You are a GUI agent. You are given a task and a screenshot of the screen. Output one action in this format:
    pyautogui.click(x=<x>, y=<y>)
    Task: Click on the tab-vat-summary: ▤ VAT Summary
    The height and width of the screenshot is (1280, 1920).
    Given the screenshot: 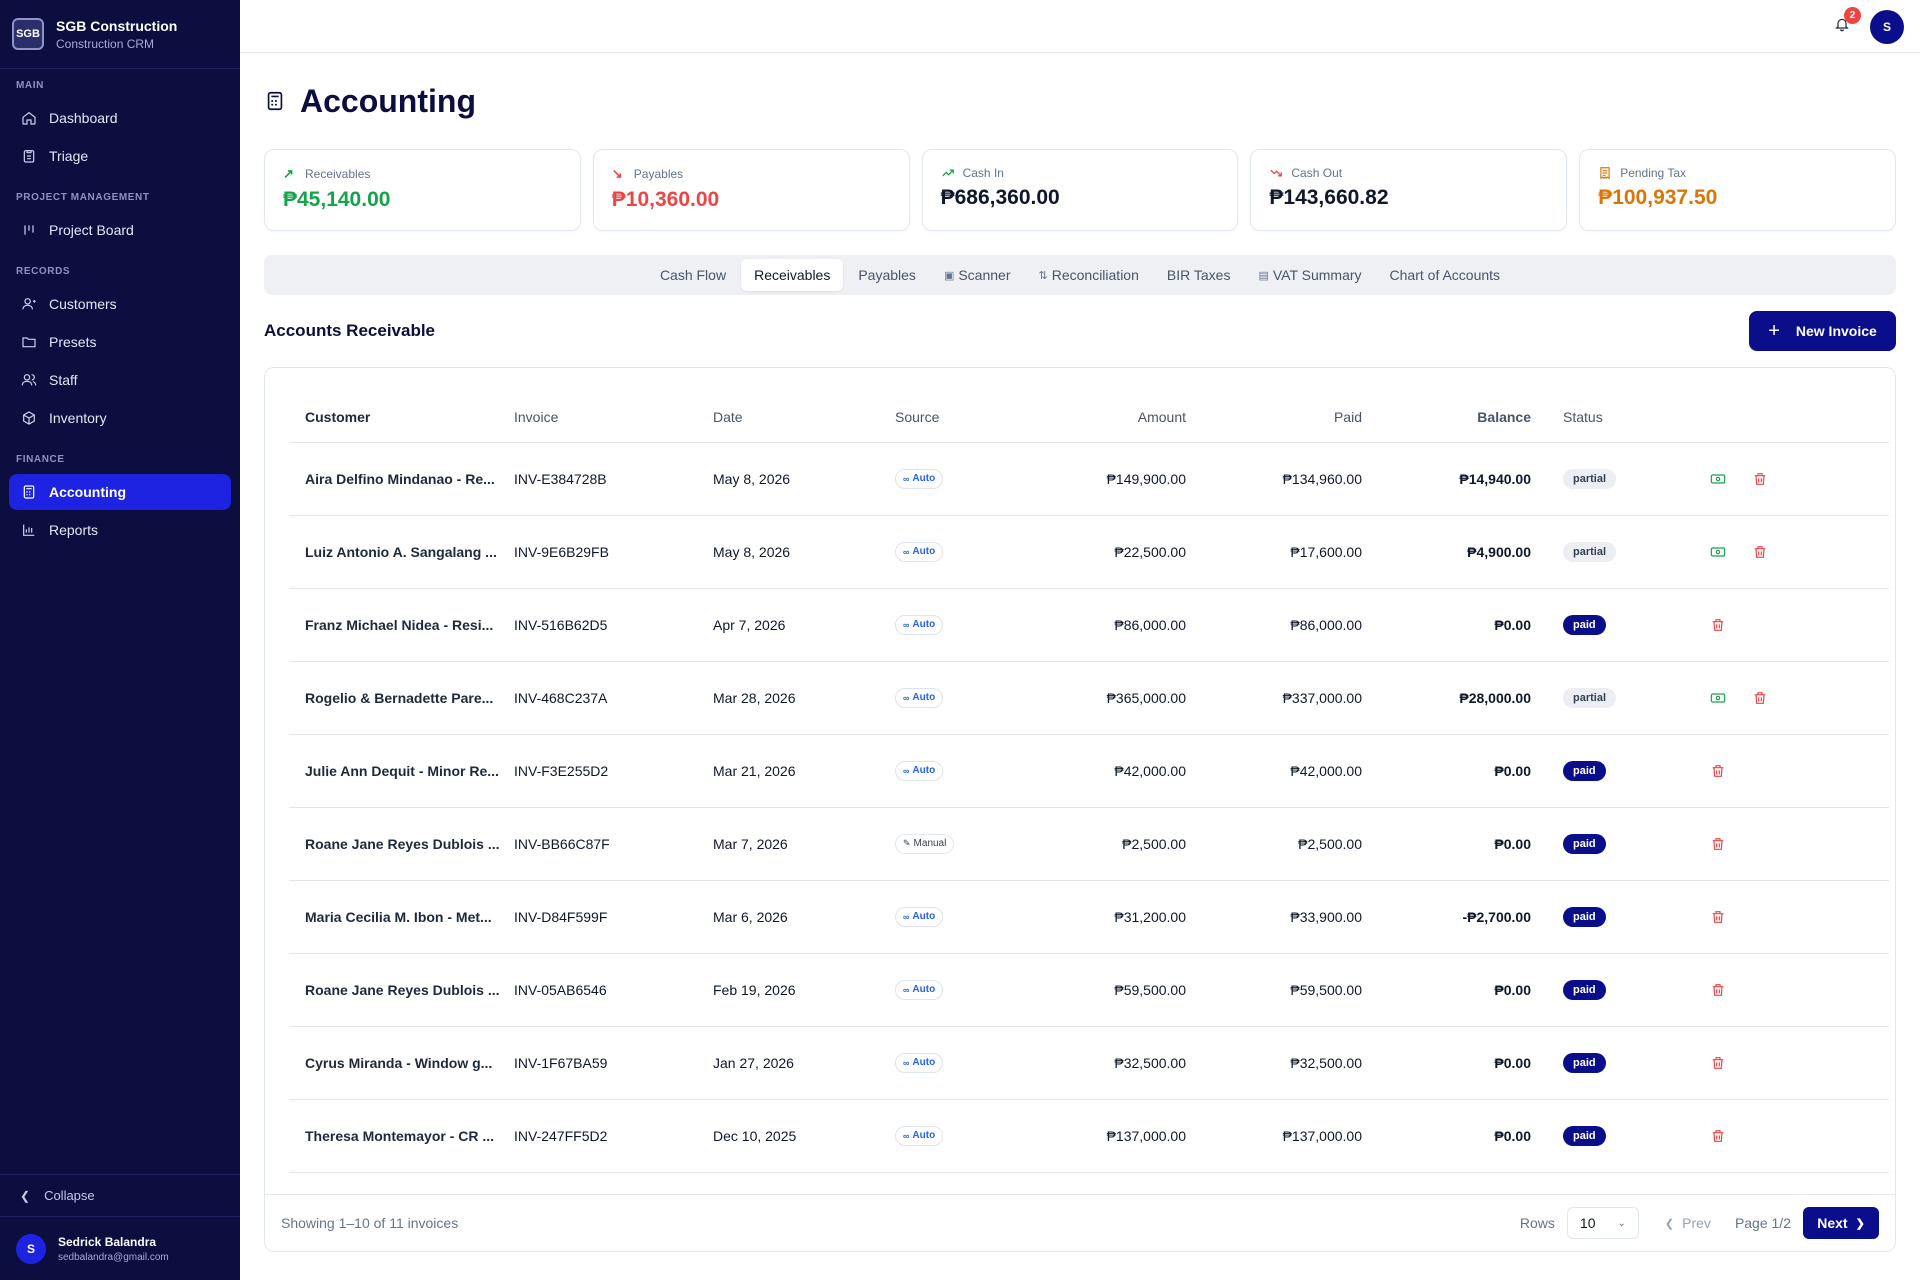 What is the action you would take?
    pyautogui.click(x=1309, y=275)
    